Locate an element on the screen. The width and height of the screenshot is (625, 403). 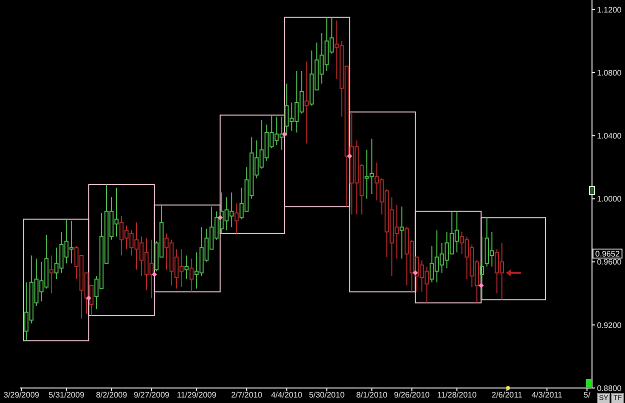
y-tick-label: 0.9200 is located at coordinates (609, 325).